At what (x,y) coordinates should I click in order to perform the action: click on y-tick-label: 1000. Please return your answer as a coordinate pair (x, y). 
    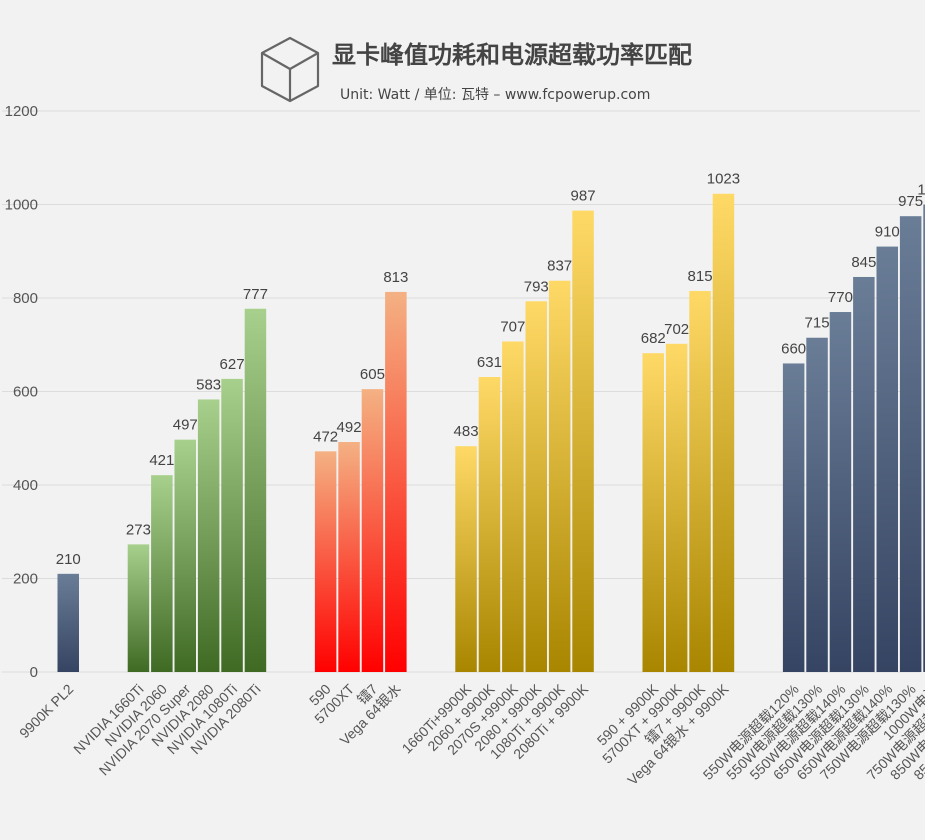
    Looking at the image, I should click on (21, 205).